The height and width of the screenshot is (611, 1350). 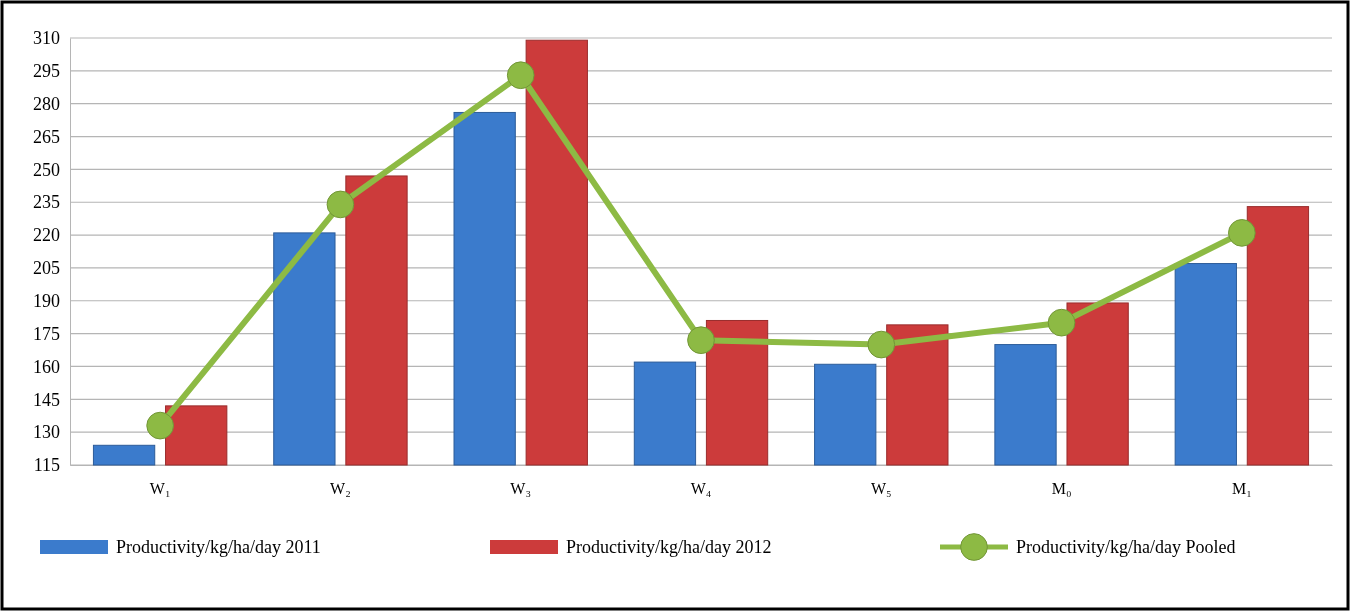 What do you see at coordinates (669, 547) in the screenshot?
I see `legend-label: Productivity/kg/ha/day 2012` at bounding box center [669, 547].